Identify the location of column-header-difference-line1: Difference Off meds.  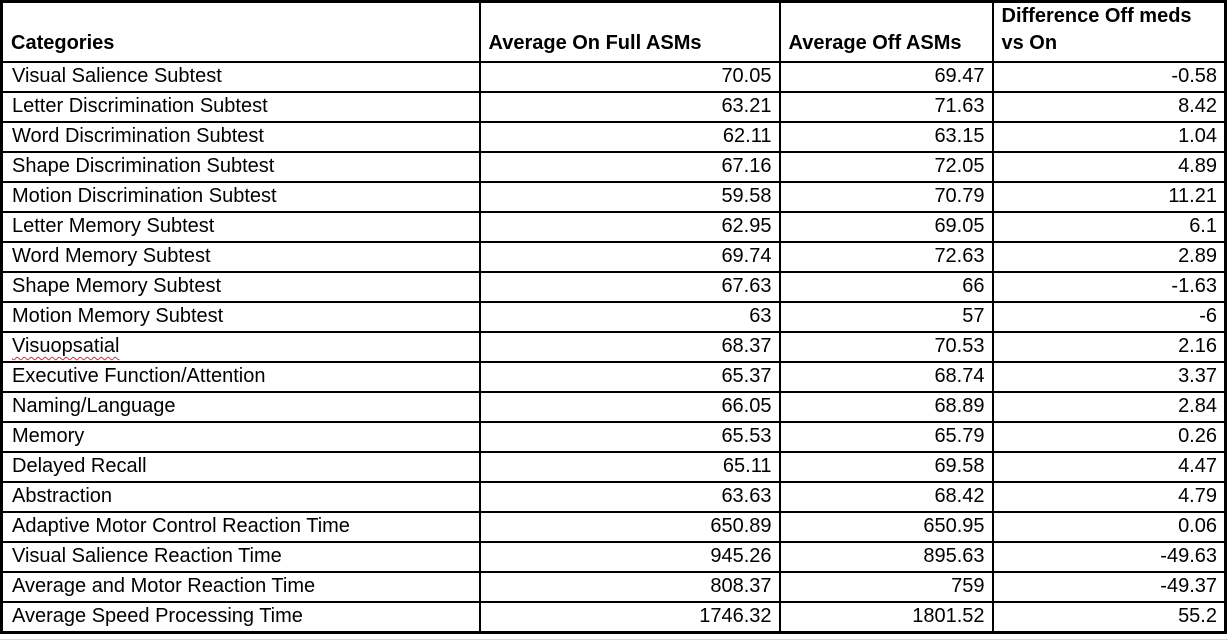
(1096, 16).